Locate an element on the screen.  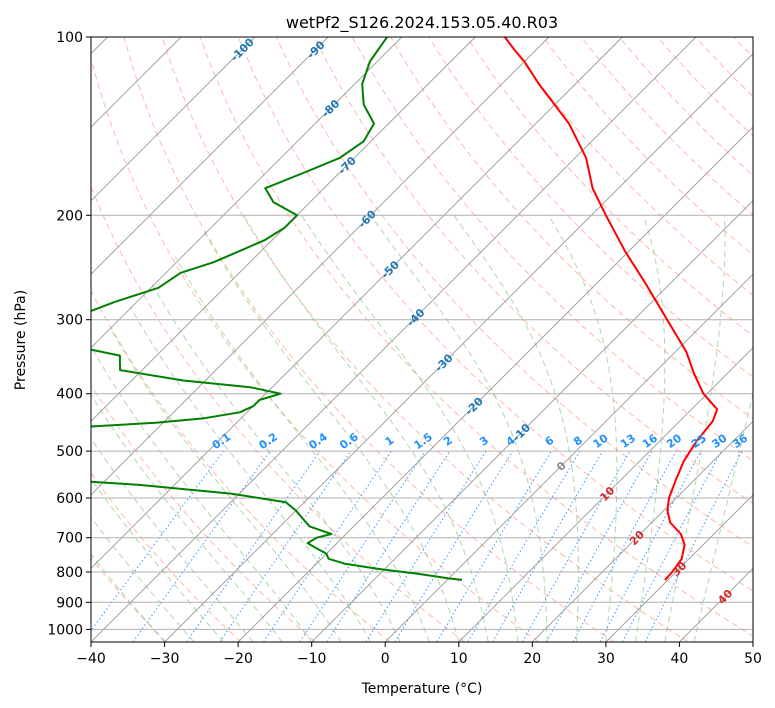
x-tick-label: 20 is located at coordinates (532, 659).